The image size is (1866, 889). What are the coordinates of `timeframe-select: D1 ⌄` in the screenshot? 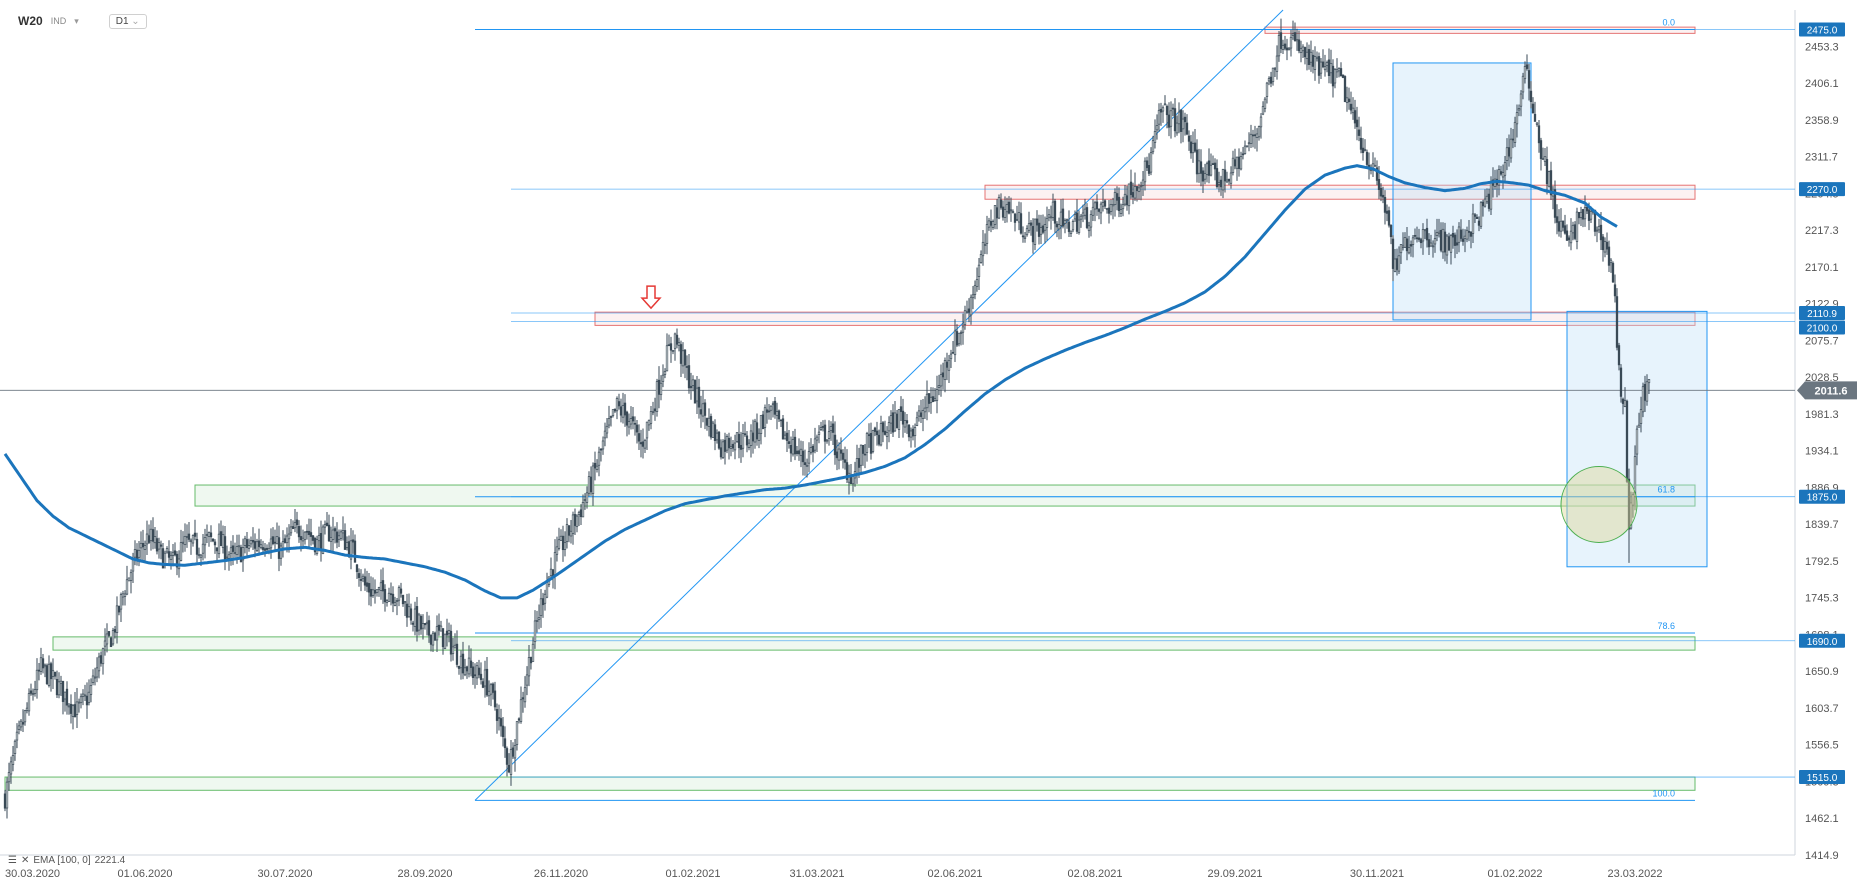 It's located at (127, 21).